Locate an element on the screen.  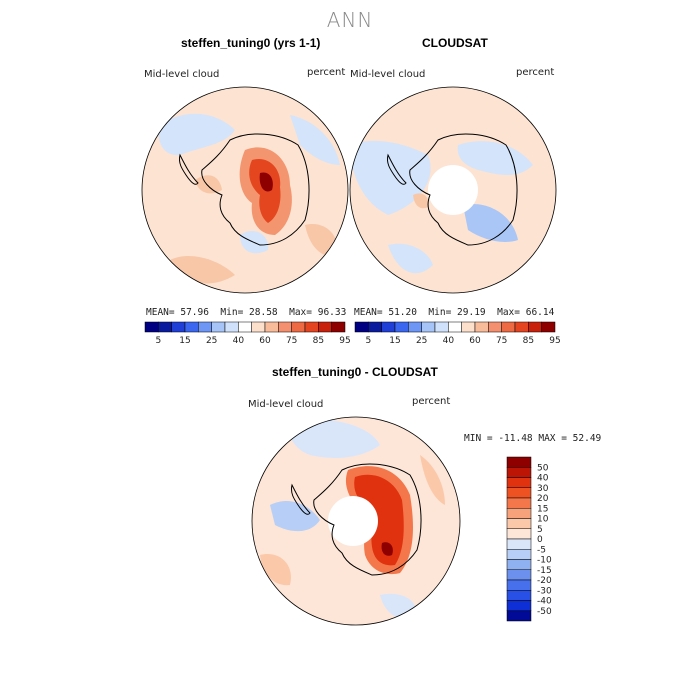
antarctica-coastline is located at coordinates (255, 189).